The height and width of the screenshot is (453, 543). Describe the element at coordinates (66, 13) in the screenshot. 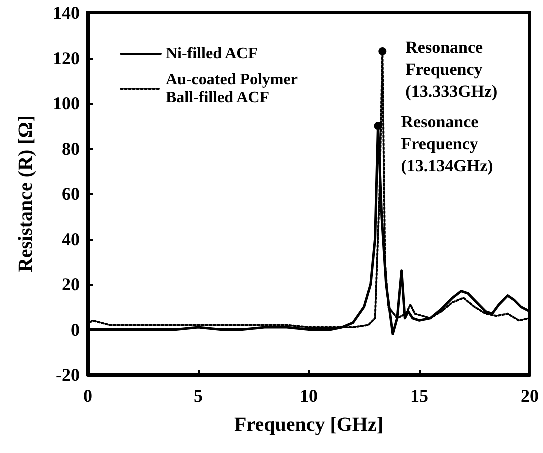

I see `y-tick-label: 140` at that location.